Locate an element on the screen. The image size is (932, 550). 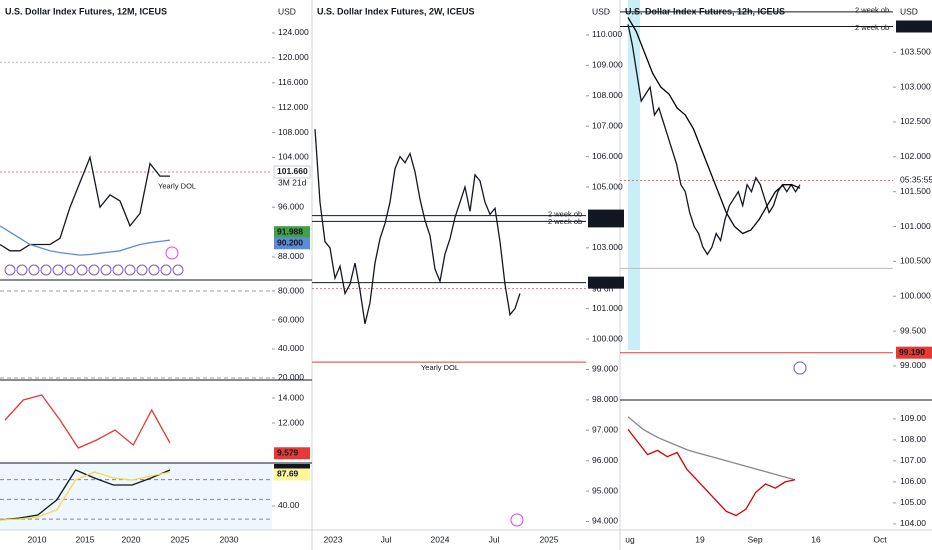
price-label: 20.000 is located at coordinates (291, 377).